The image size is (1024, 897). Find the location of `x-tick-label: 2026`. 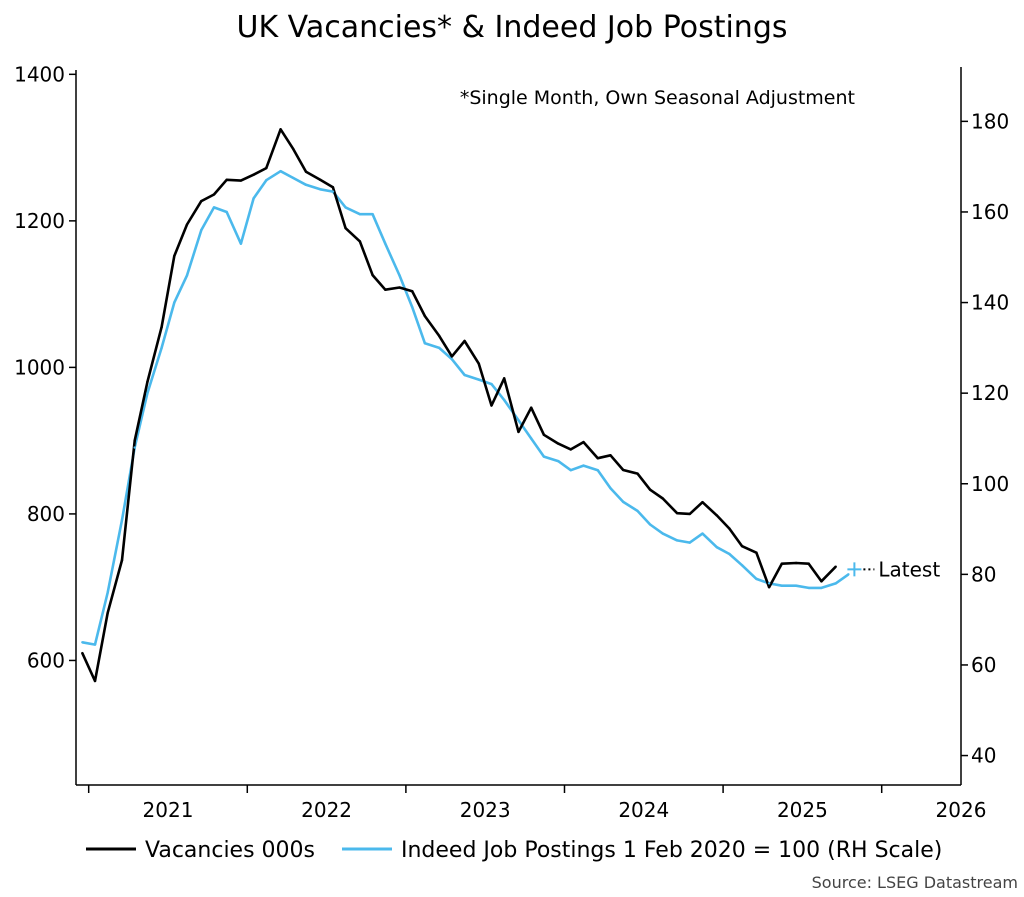

x-tick-label: 2026 is located at coordinates (961, 810).